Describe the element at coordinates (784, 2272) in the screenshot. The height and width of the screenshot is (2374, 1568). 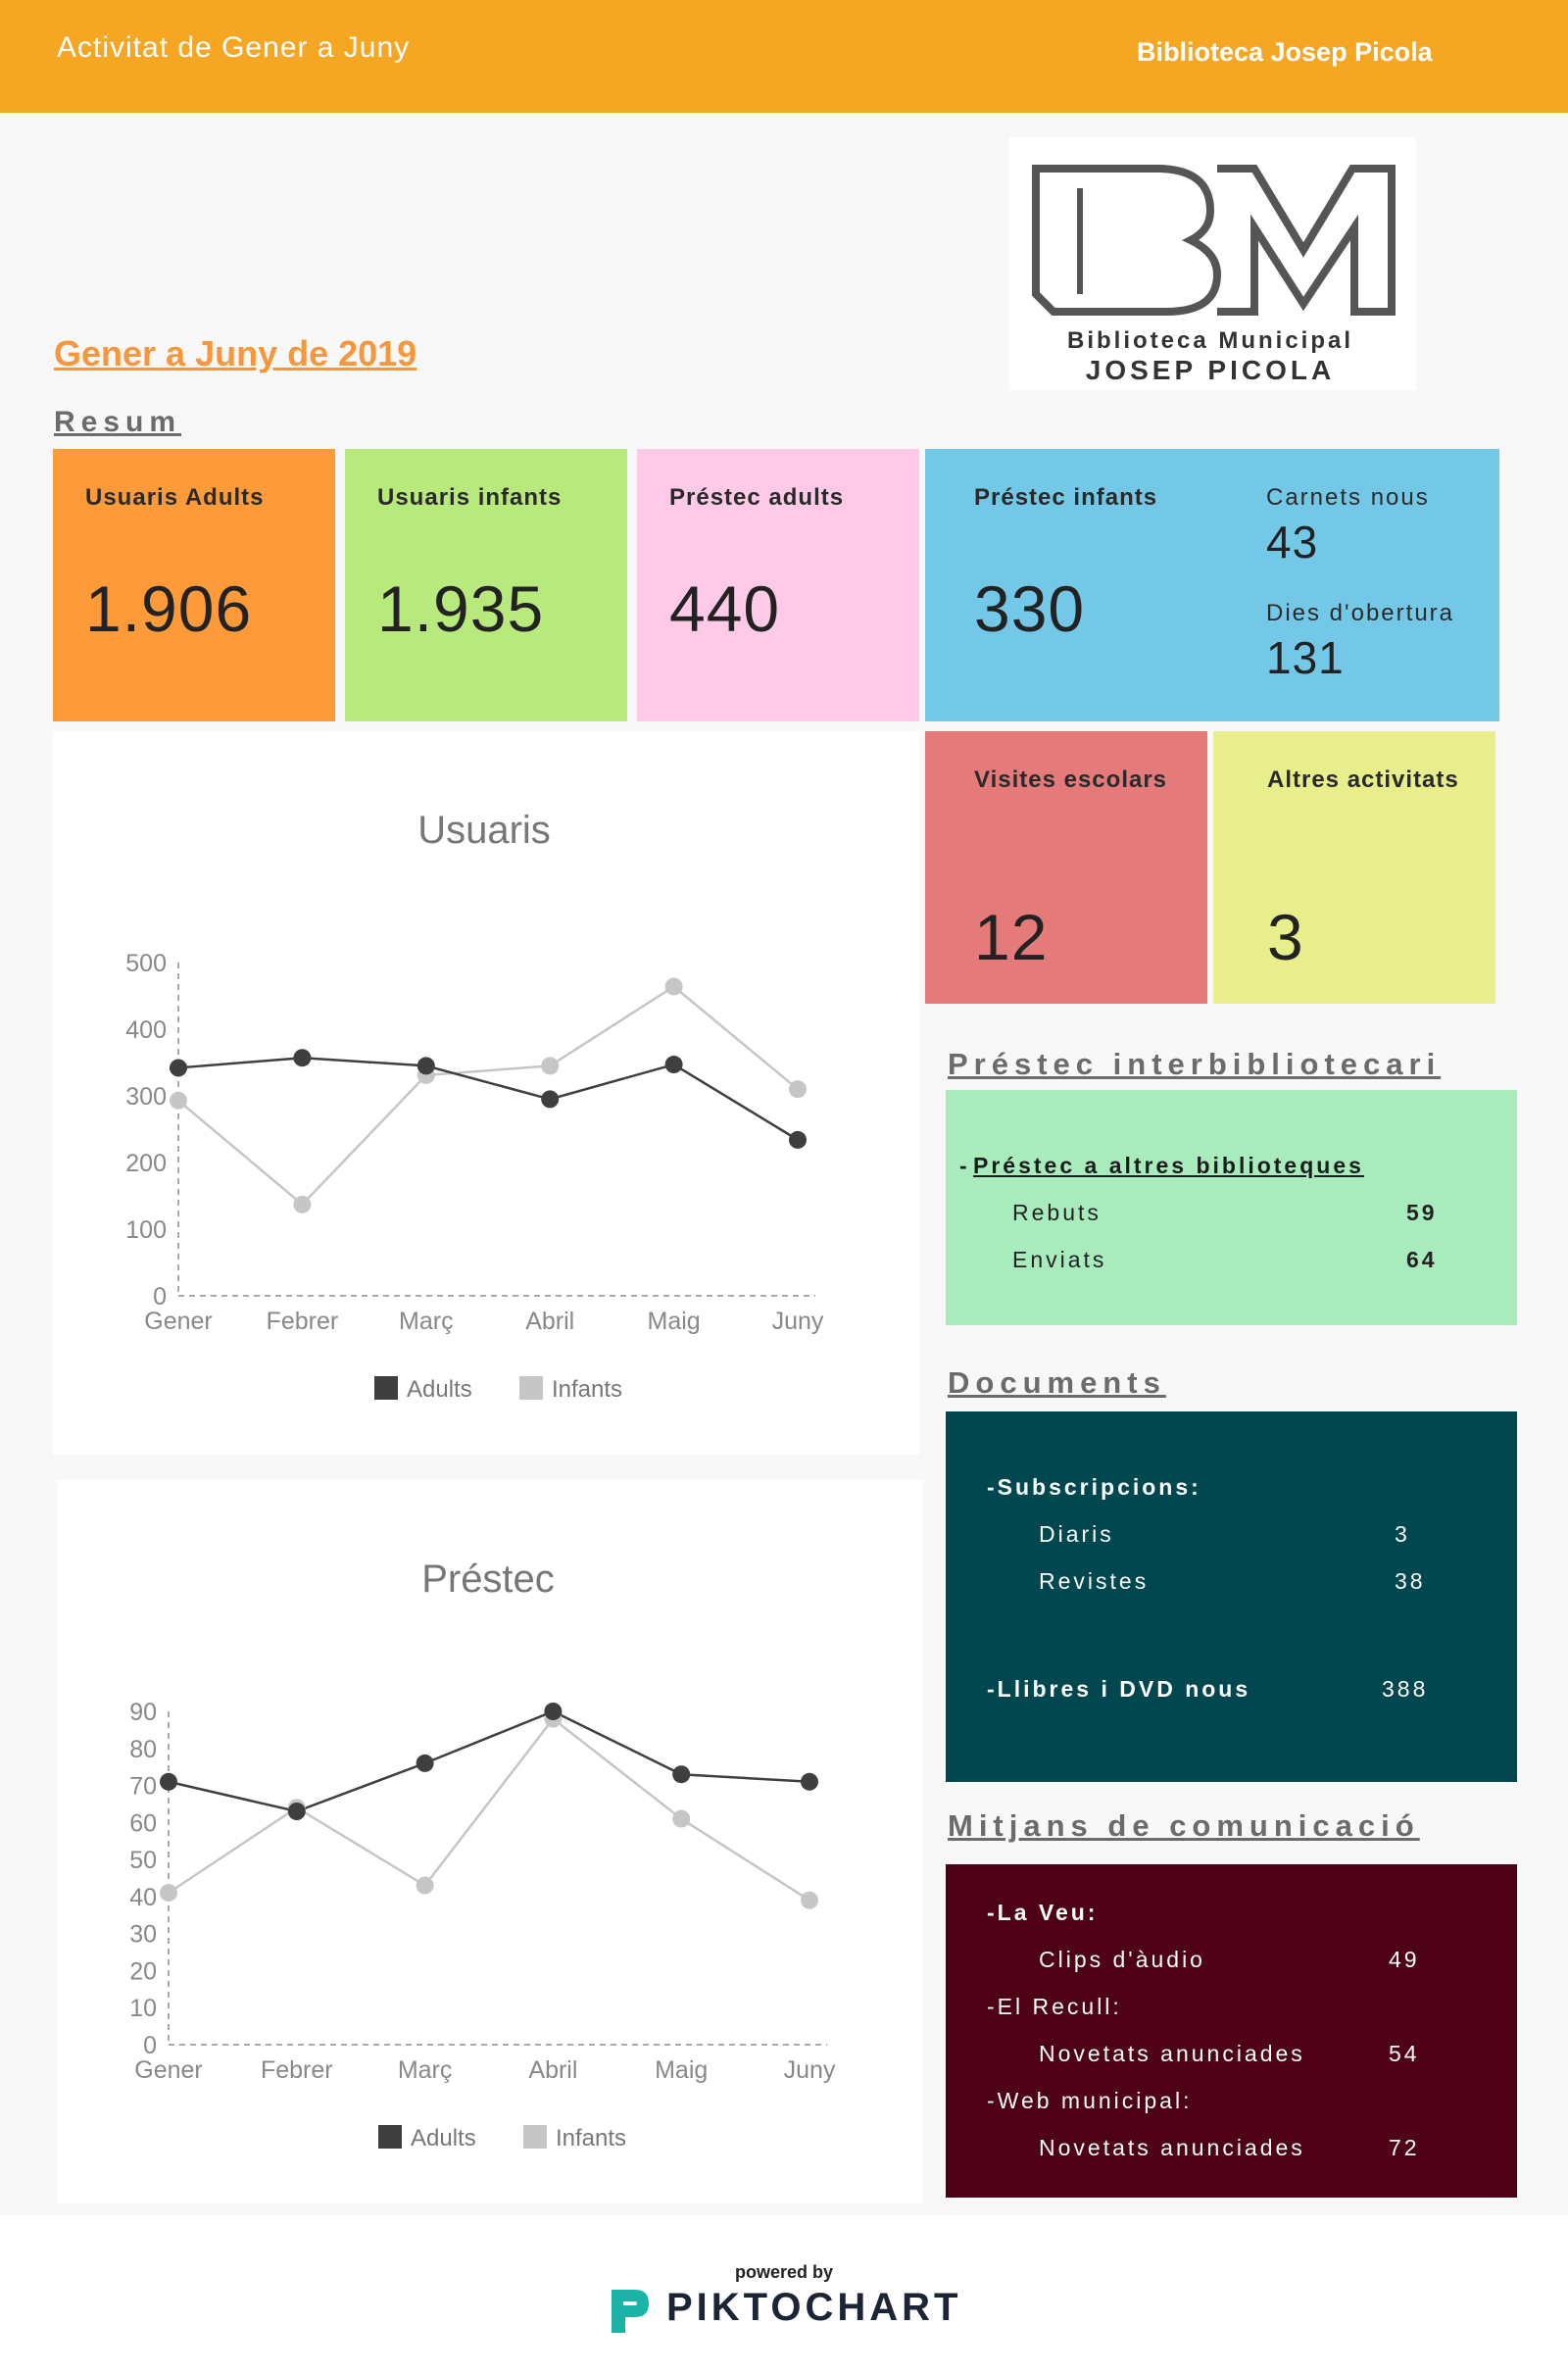
I see `powered-by-text: powered by` at that location.